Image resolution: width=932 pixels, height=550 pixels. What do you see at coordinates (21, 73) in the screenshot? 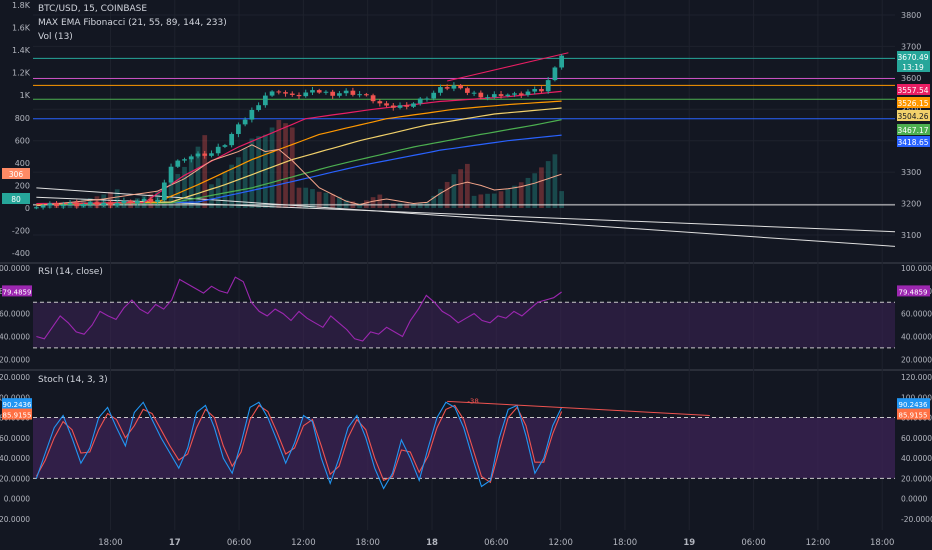
I see `volume-axis-label: 1.2K` at bounding box center [21, 73].